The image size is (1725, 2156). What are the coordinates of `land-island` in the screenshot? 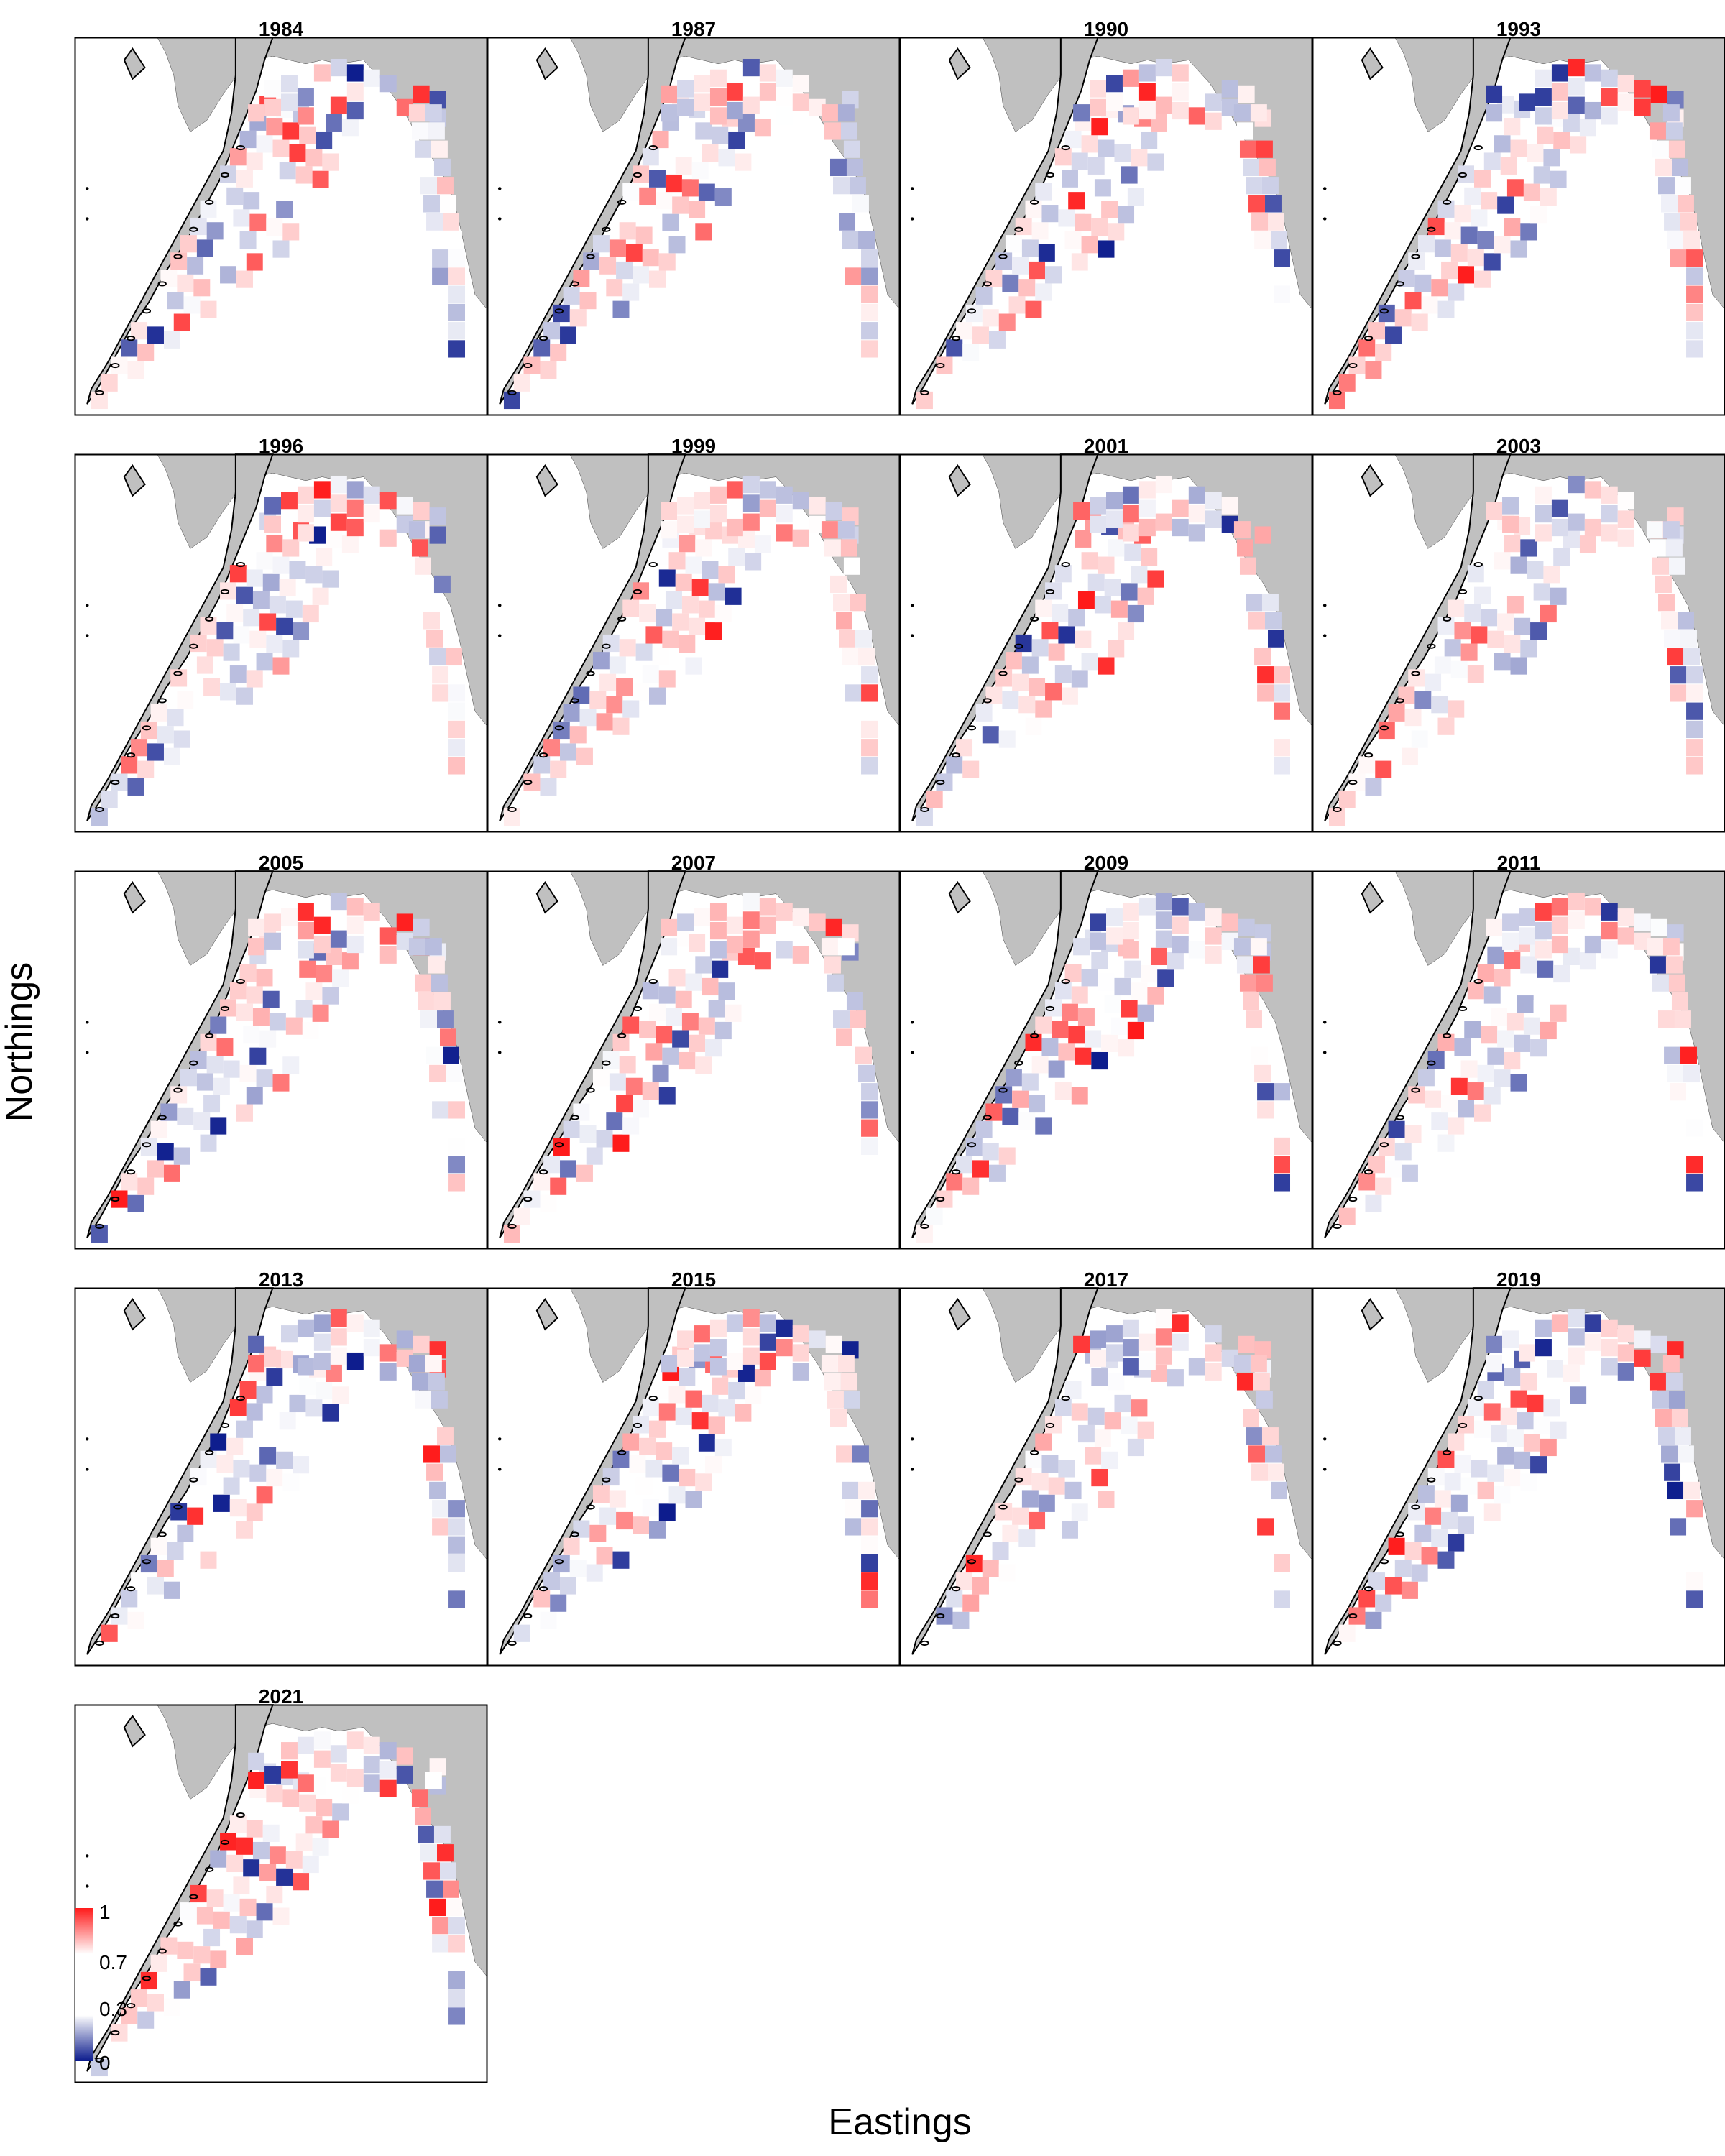 It's located at (134, 64).